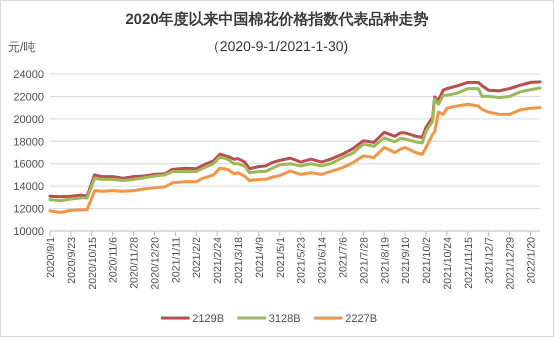 The height and width of the screenshot is (337, 554). What do you see at coordinates (28, 164) in the screenshot?
I see `y-tick-label: 16000` at bounding box center [28, 164].